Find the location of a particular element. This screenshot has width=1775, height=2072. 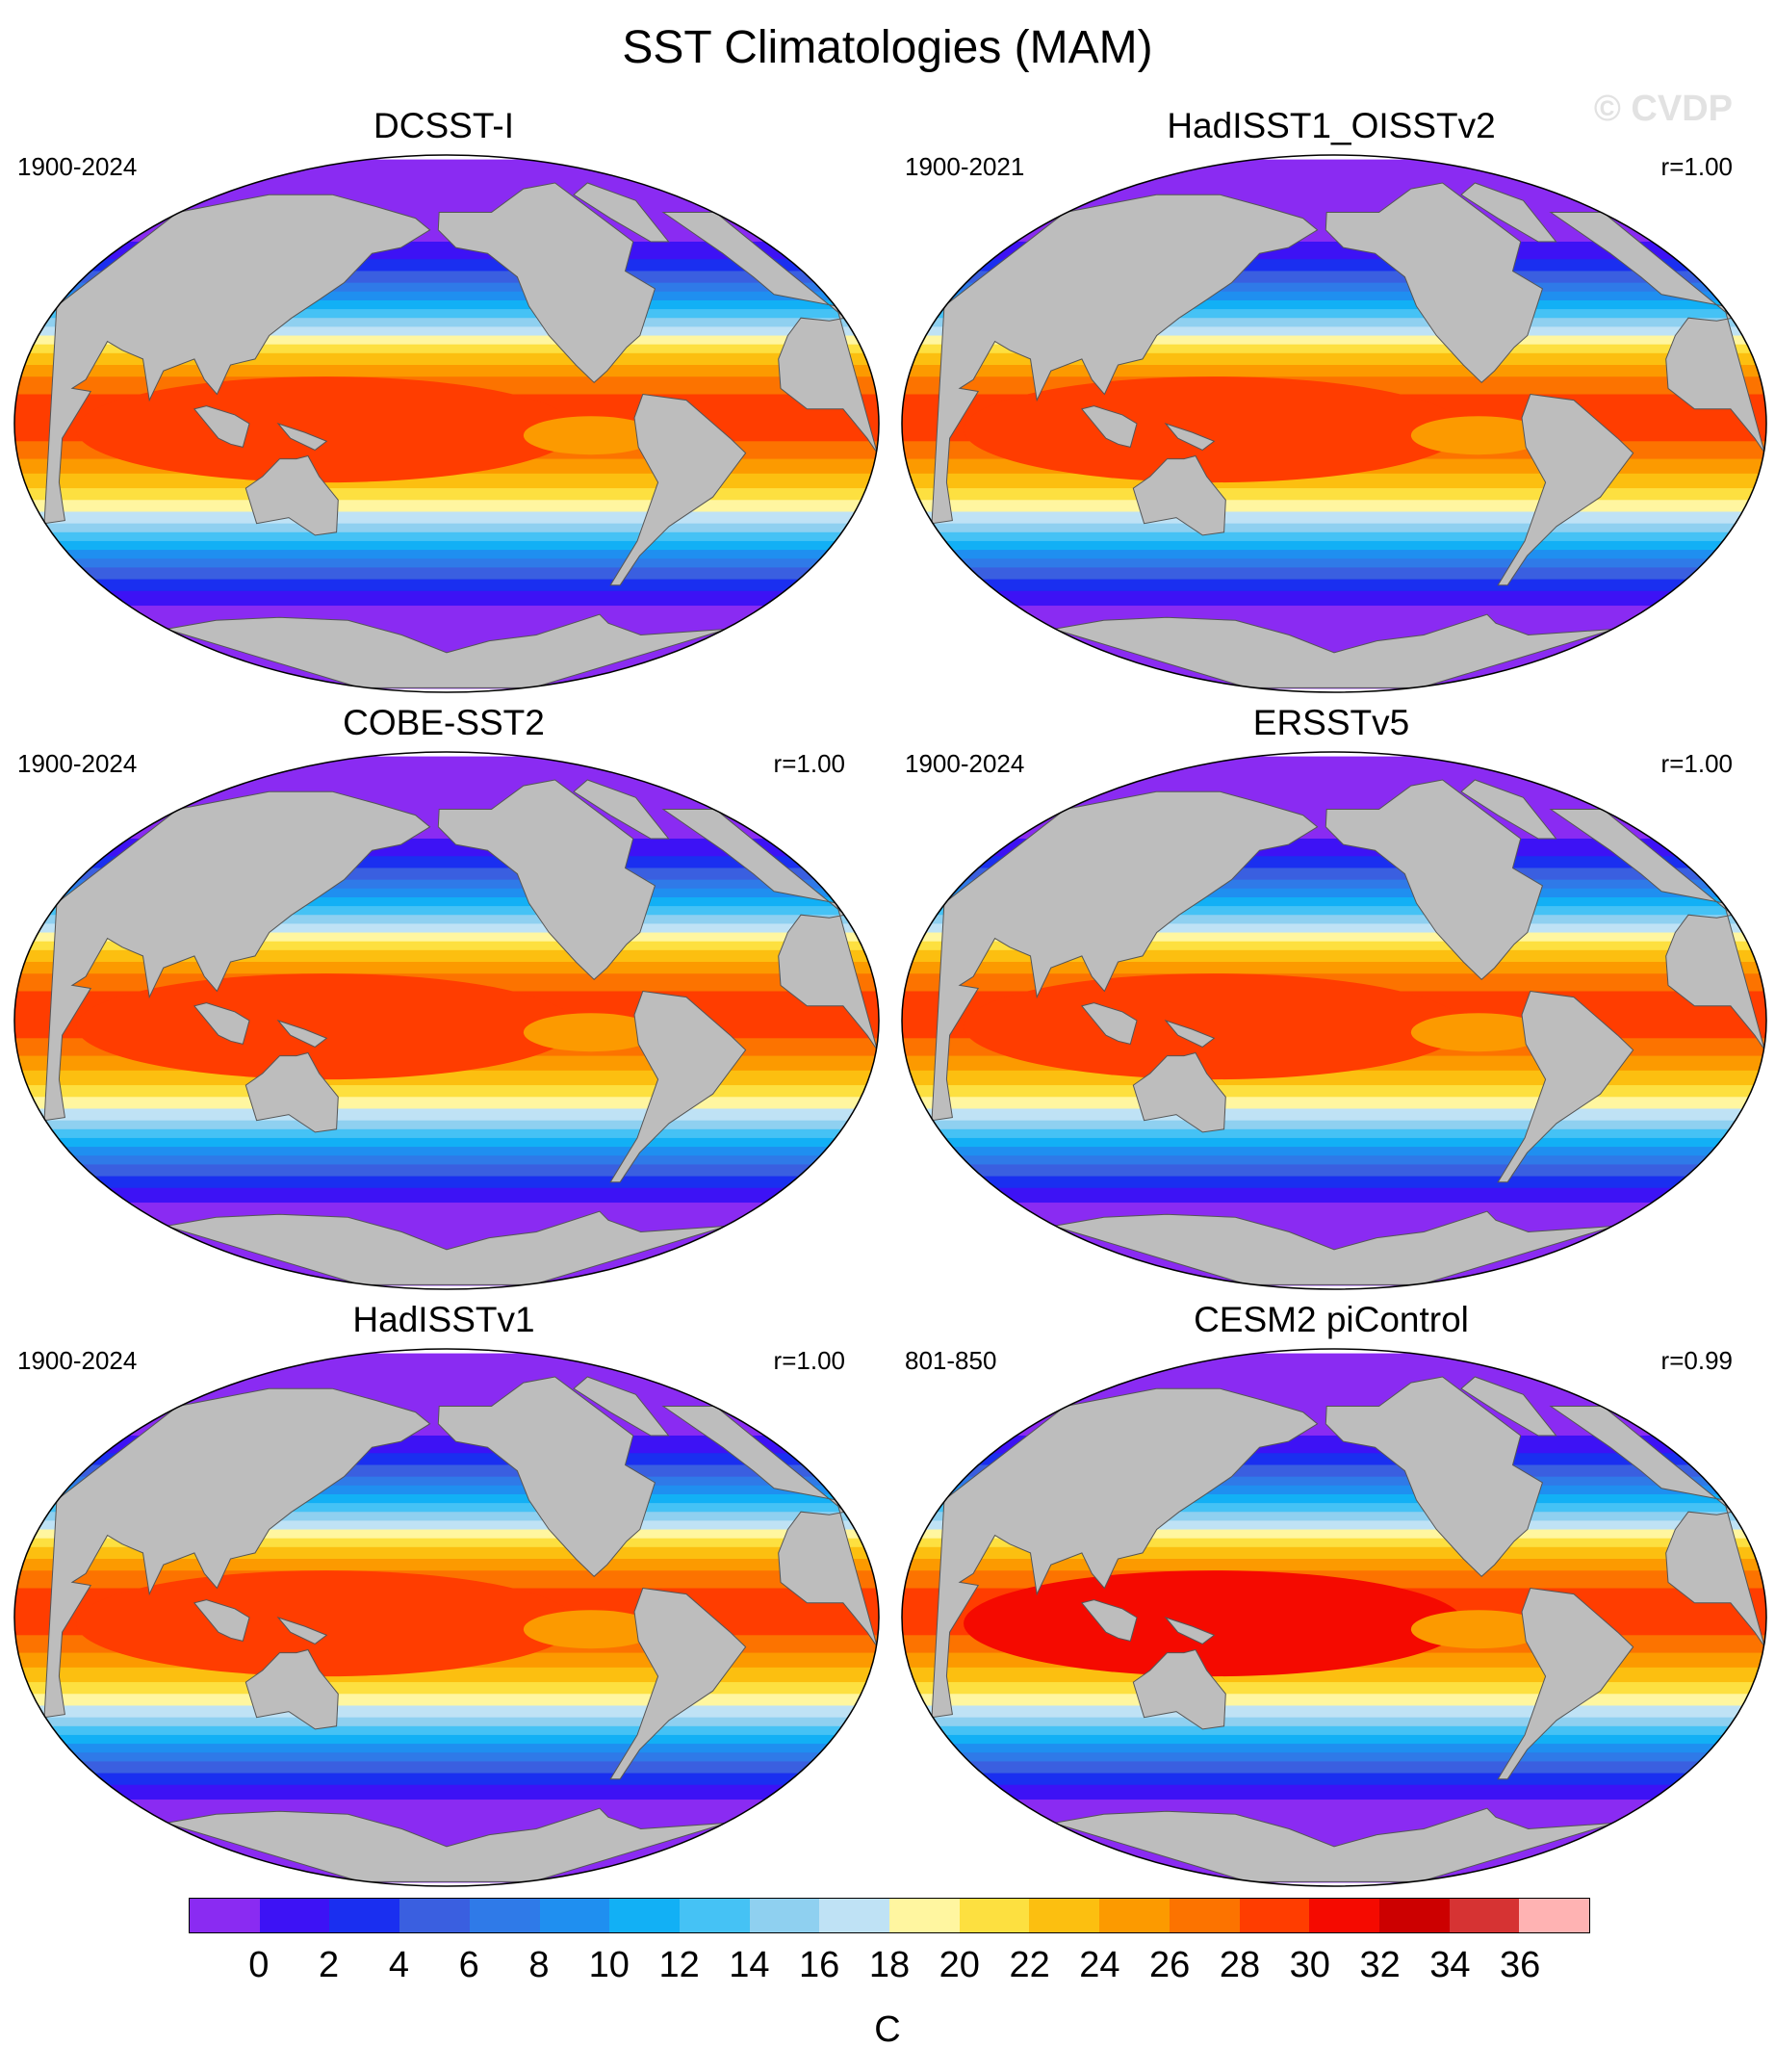

colorbar-tick-label: 2 is located at coordinates (330, 1965).